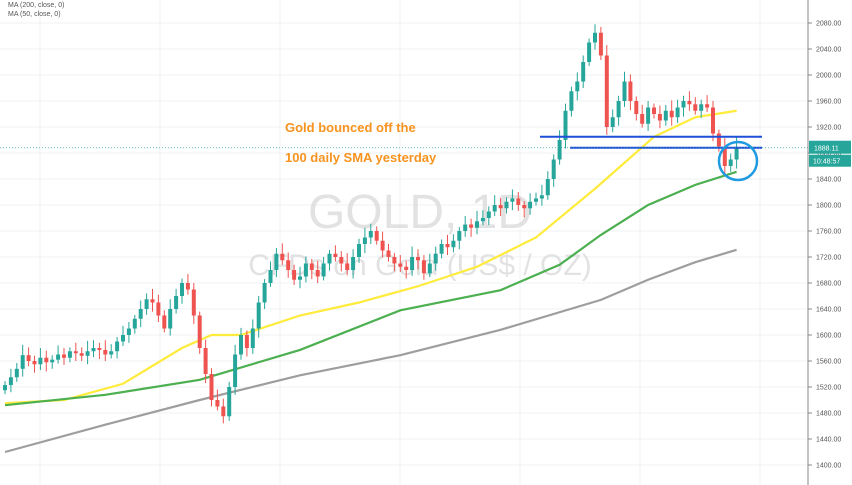 This screenshot has height=485, width=852. Describe the element at coordinates (36, 5) in the screenshot. I see `legend-ma200: MA (200, close, 0)` at that location.